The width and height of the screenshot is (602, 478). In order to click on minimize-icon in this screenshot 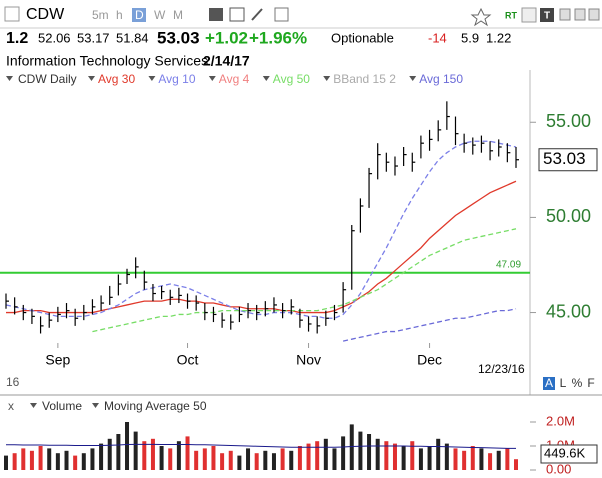, I will do `click(565, 14)`.